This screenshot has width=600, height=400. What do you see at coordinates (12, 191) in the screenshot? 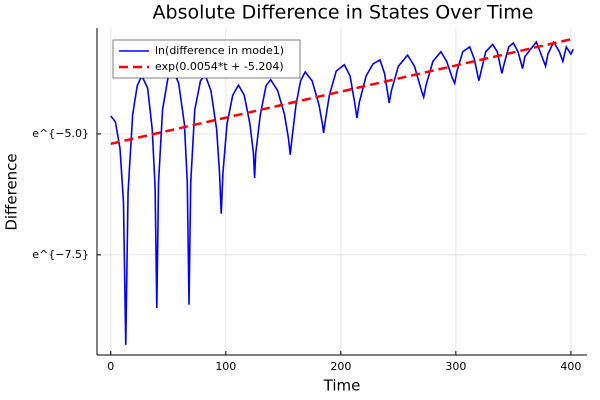
I see `y-axis-label: Difference` at bounding box center [12, 191].